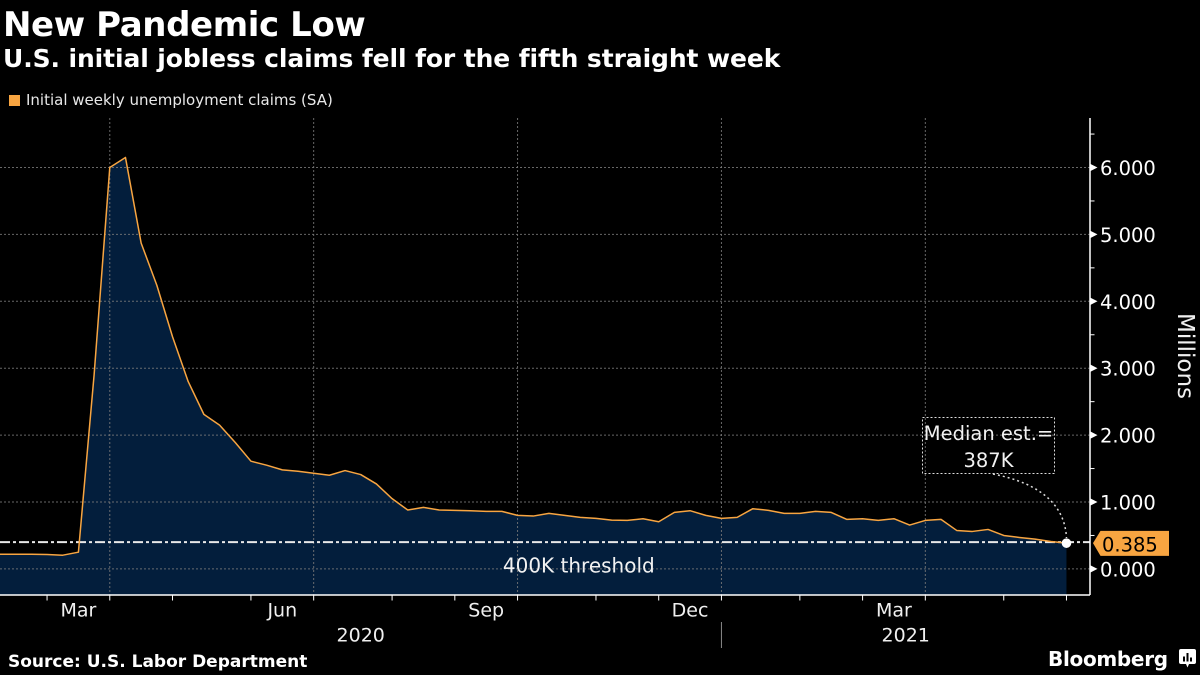  I want to click on x-month-label: Jun, so click(281, 611).